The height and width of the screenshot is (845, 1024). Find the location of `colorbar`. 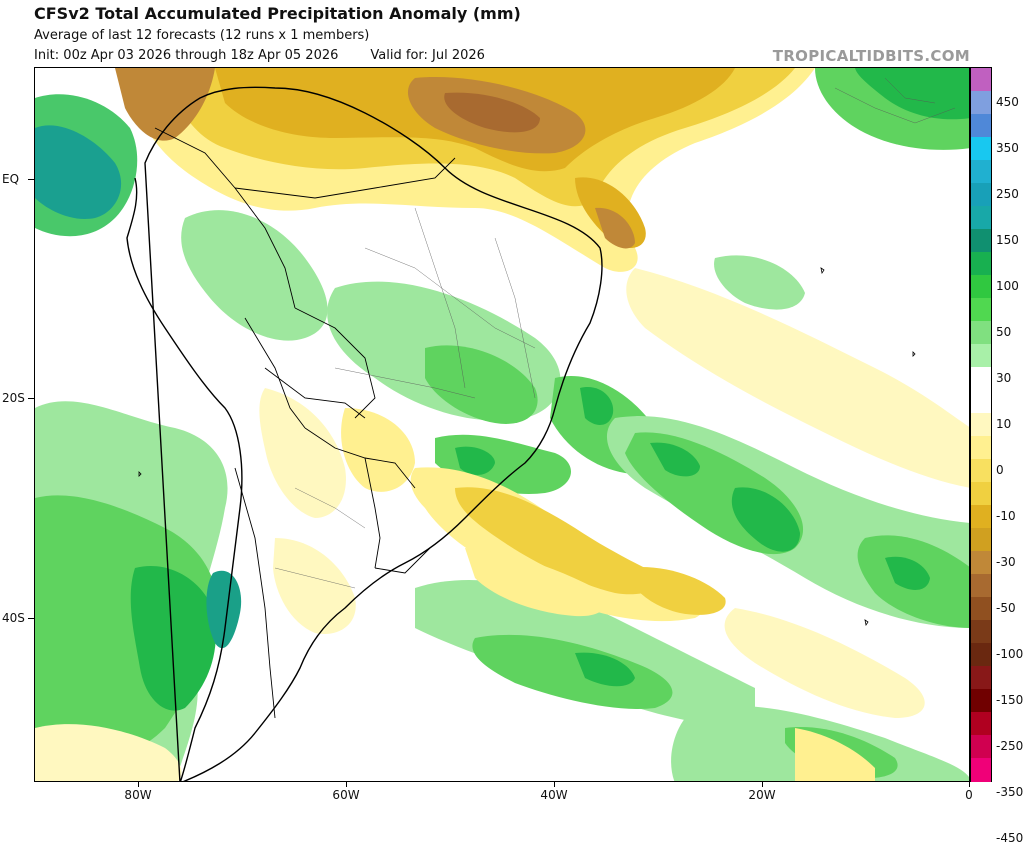

colorbar is located at coordinates (981, 424).